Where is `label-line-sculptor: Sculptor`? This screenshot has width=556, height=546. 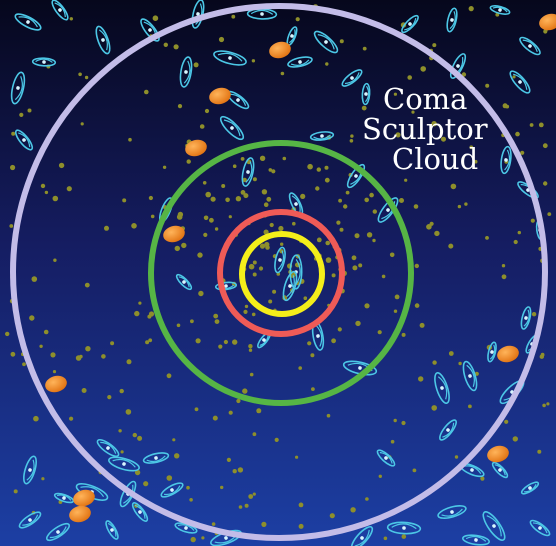
label-line-sculptor: Sculptor is located at coordinates (425, 129).